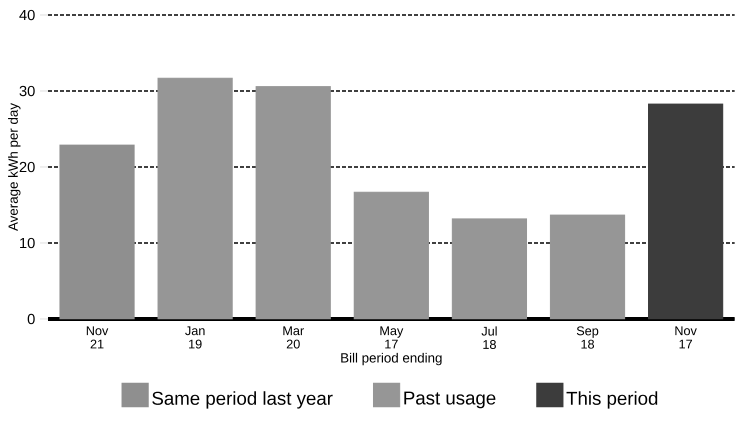  What do you see at coordinates (392, 337) in the screenshot?
I see `x-tick-label: May 17` at bounding box center [392, 337].